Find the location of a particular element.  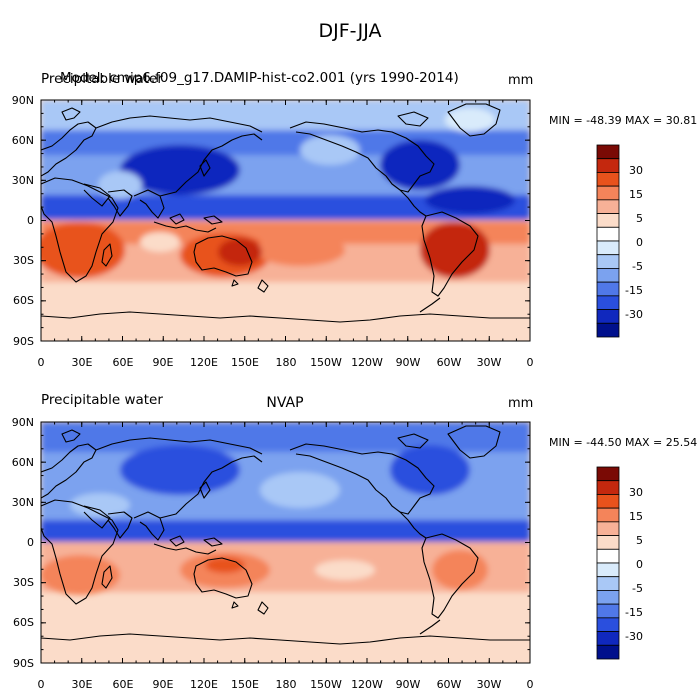

top-panel-left-label: Precipitable water is located at coordinates (102, 79).